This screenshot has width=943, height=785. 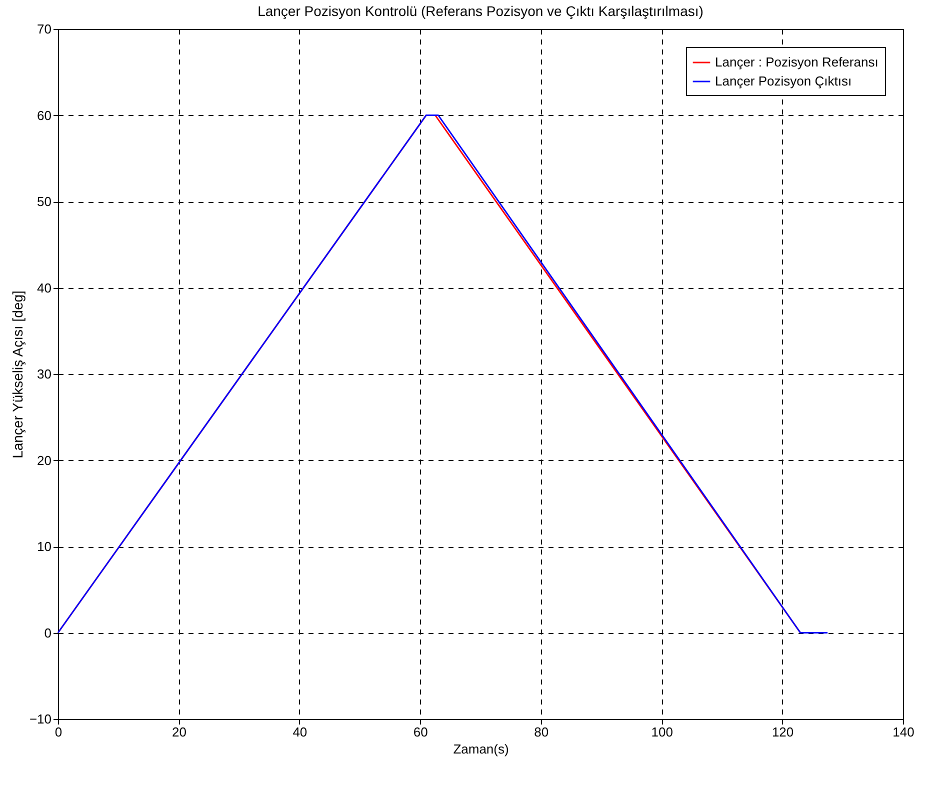 What do you see at coordinates (783, 732) in the screenshot?
I see `x-tick-label: 120` at bounding box center [783, 732].